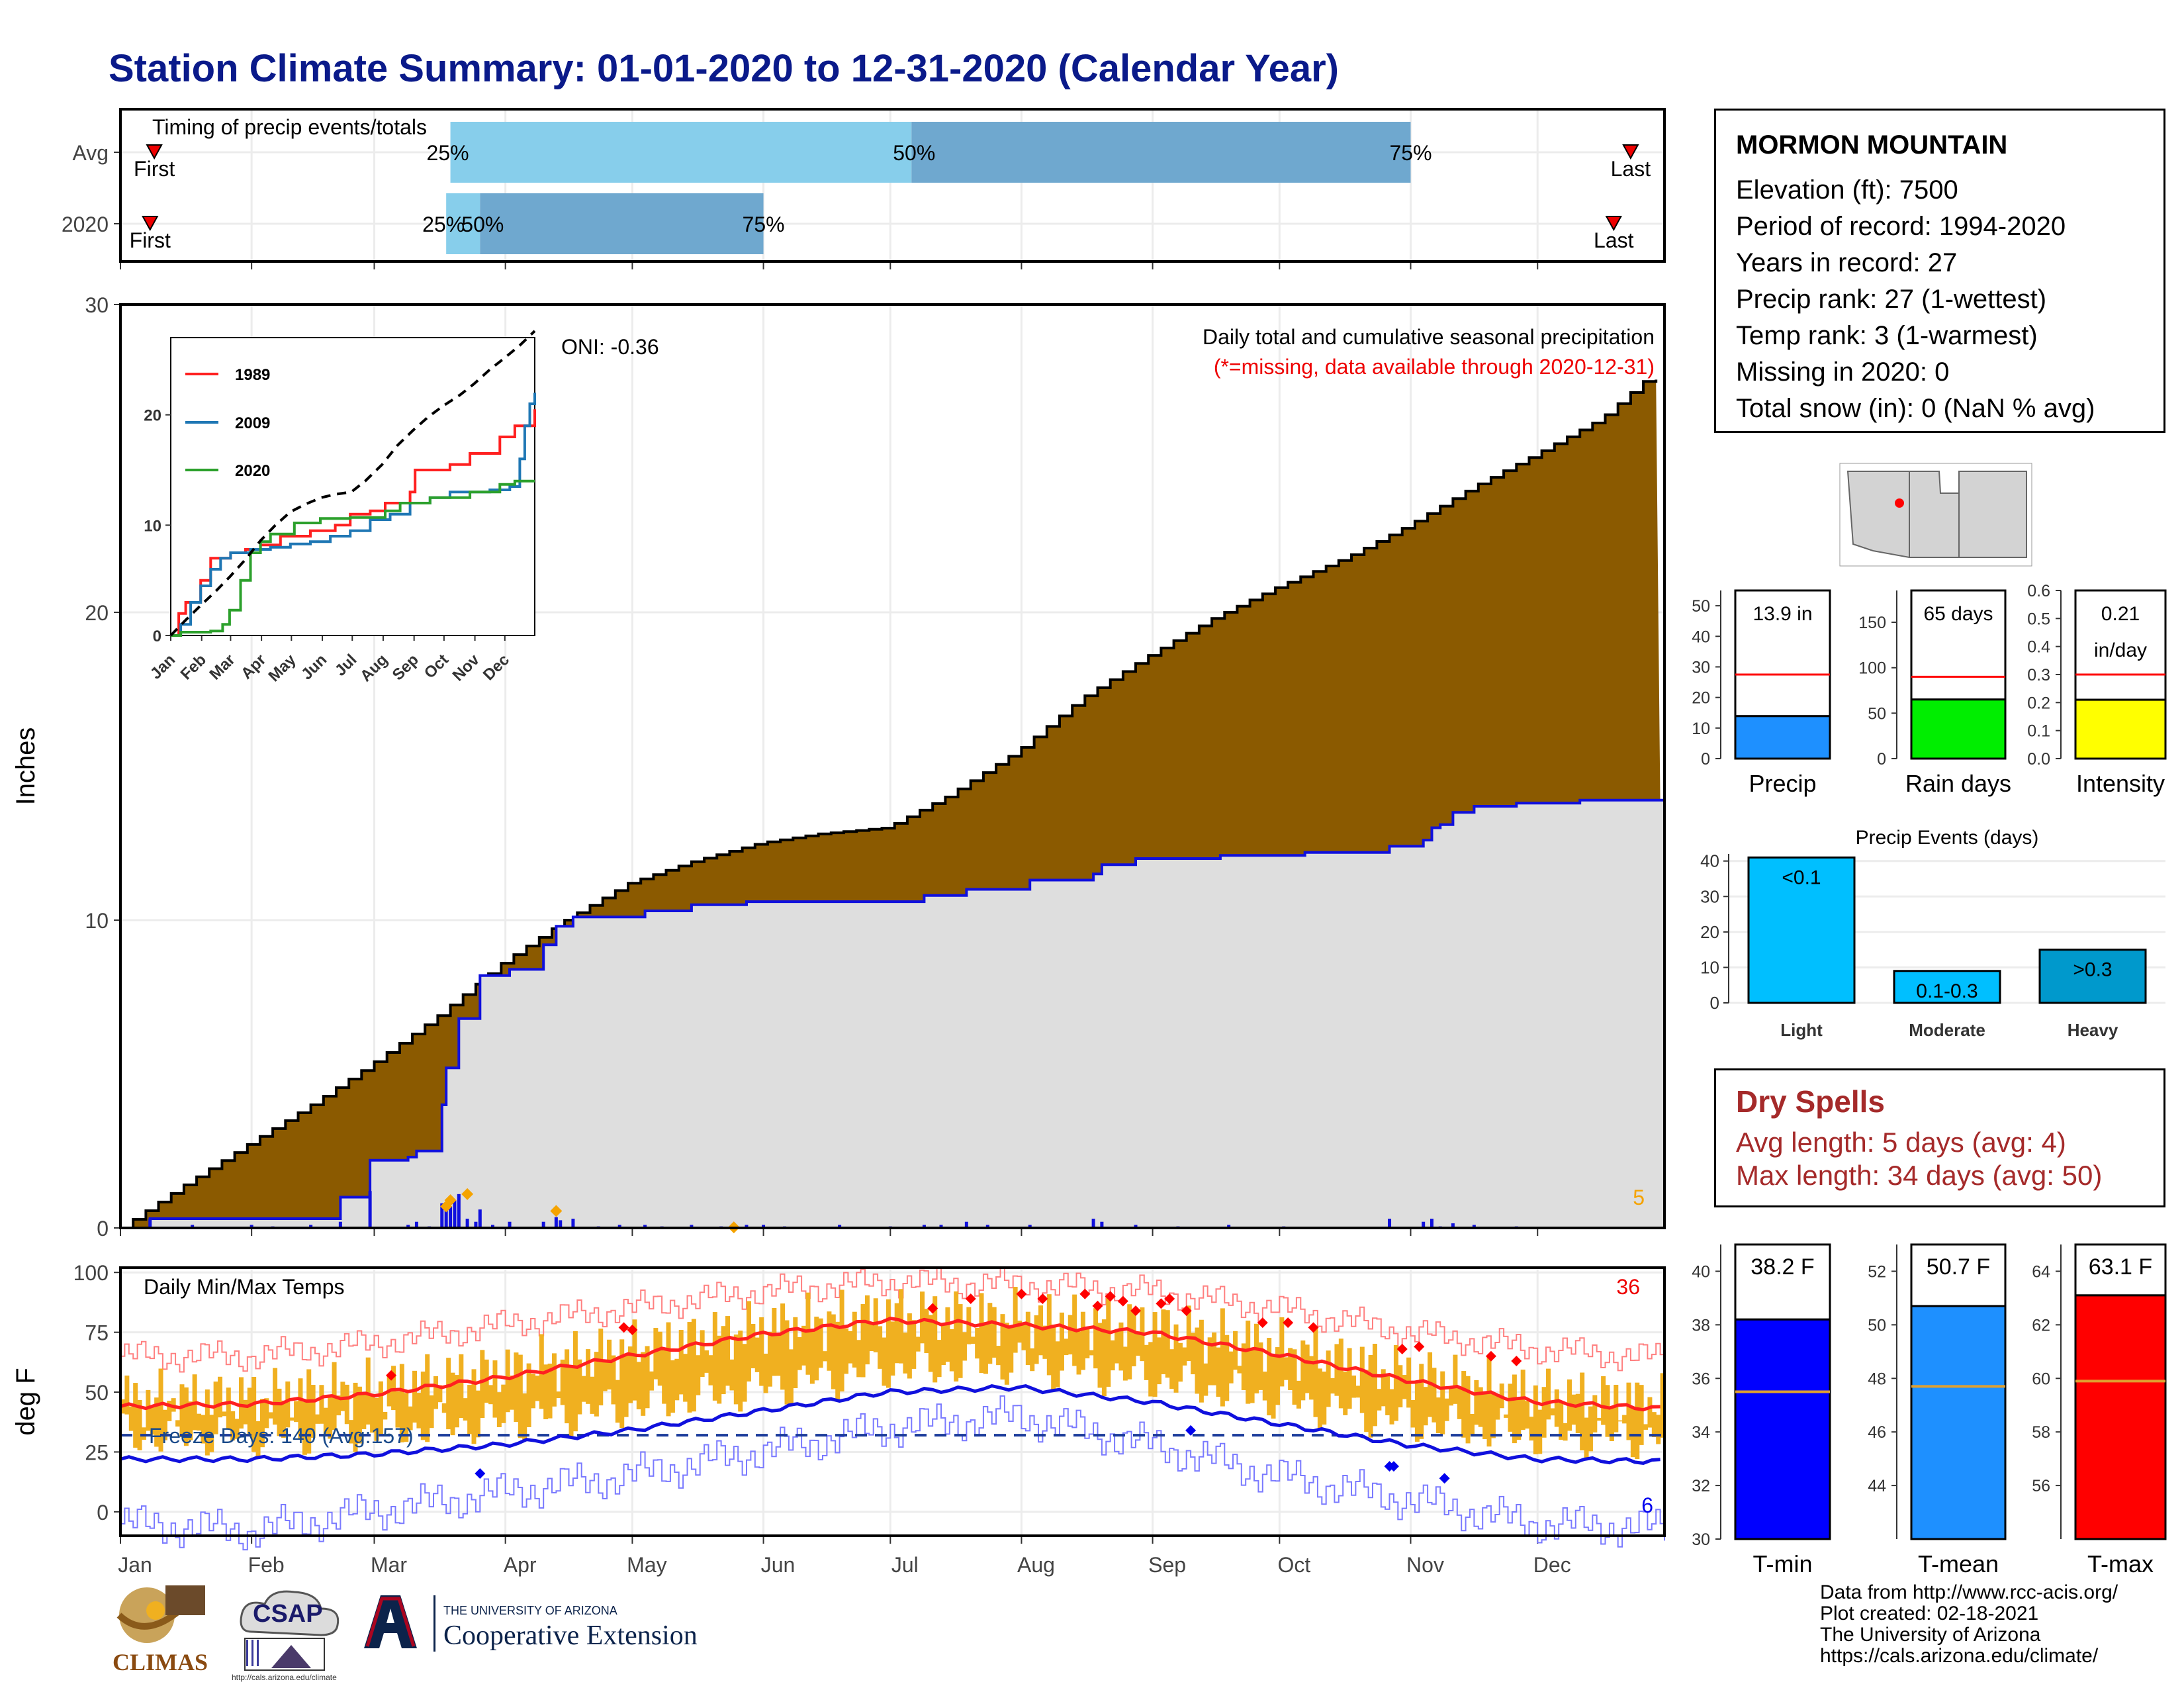  What do you see at coordinates (2039, 703) in the screenshot?
I see `summary-tick-label: 0.2` at bounding box center [2039, 703].